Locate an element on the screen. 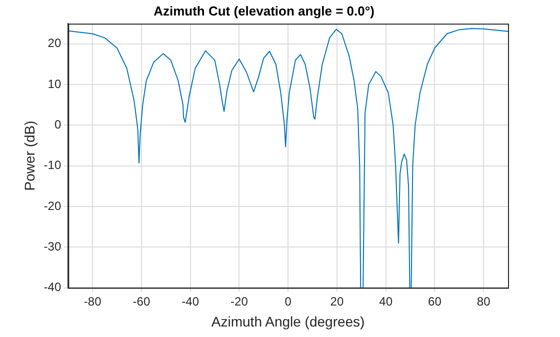 The width and height of the screenshot is (560, 337). x-tick-label: 60 is located at coordinates (435, 301).